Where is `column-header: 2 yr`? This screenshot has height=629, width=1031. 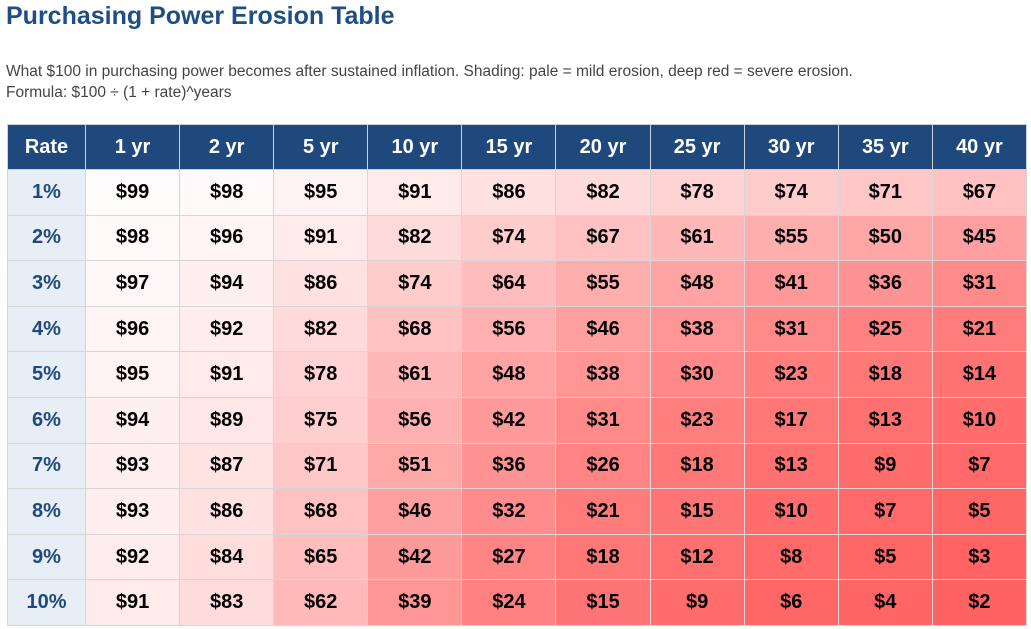 column-header: 2 yr is located at coordinates (227, 147).